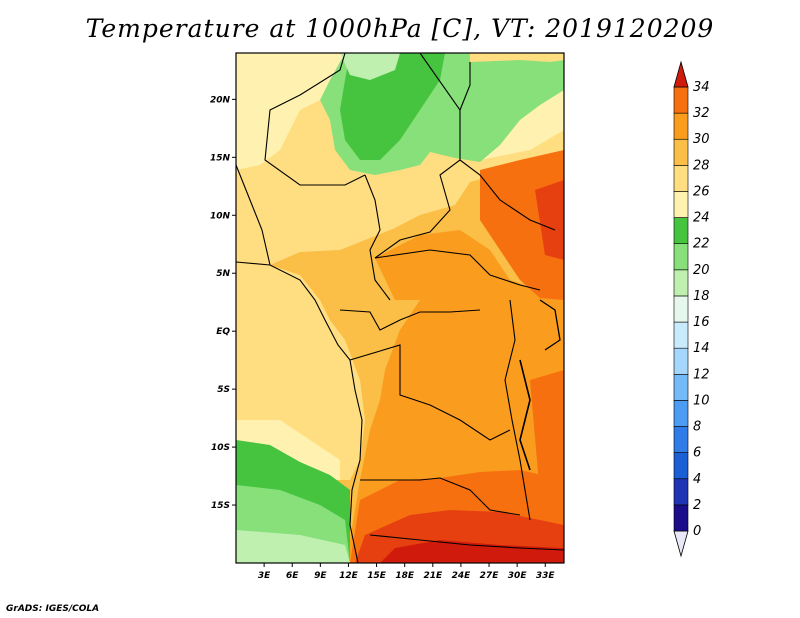 The width and height of the screenshot is (800, 618). Describe the element at coordinates (547, 435) in the screenshot. I see `field-32-southeast` at that location.